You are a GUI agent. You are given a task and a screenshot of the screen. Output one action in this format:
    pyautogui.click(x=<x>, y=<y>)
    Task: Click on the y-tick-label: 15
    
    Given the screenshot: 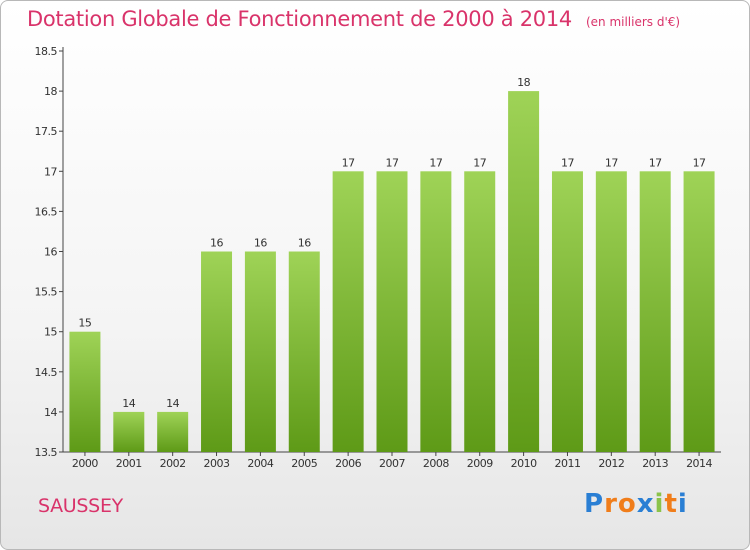 What is the action you would take?
    pyautogui.click(x=50, y=332)
    